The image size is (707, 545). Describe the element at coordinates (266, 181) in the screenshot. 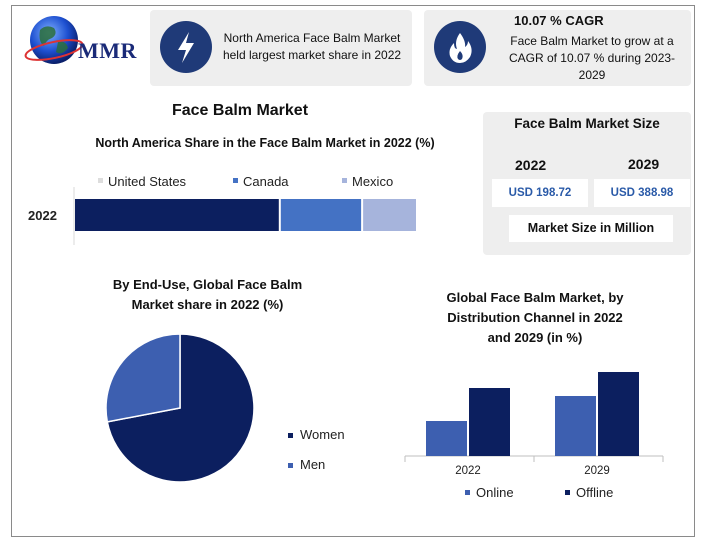

I see `legend-label-1: Canada` at that location.